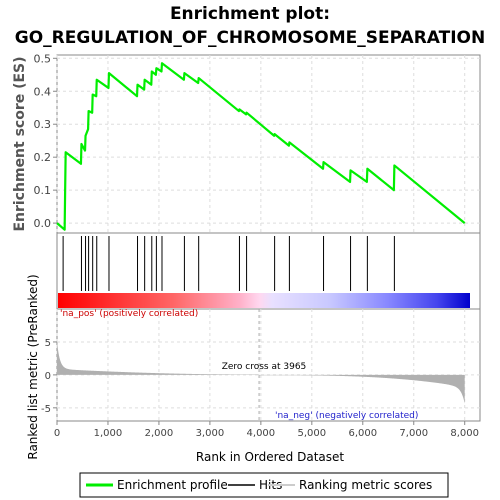  What do you see at coordinates (311, 433) in the screenshot?
I see `x-tick-label-5: 5,000` at bounding box center [311, 433].